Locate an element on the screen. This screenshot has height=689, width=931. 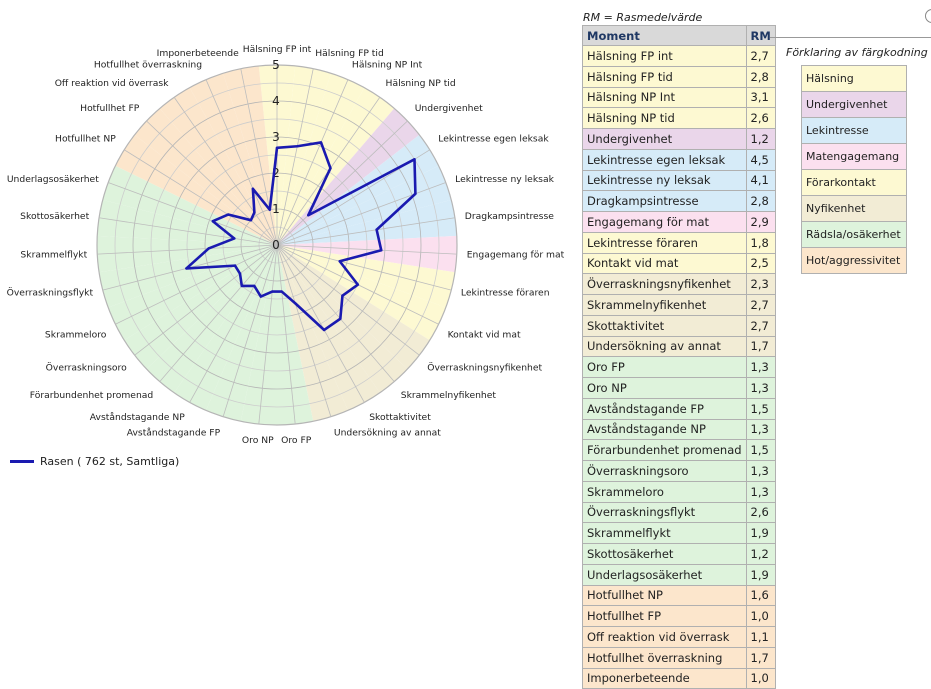
sector-lekintresse is located at coordinates (367, 222).